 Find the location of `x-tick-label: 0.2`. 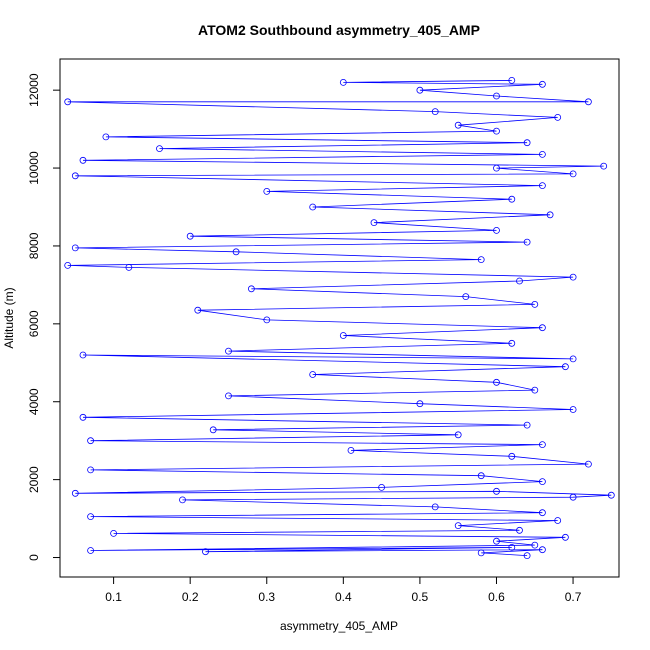

x-tick-label: 0.2 is located at coordinates (190, 597).